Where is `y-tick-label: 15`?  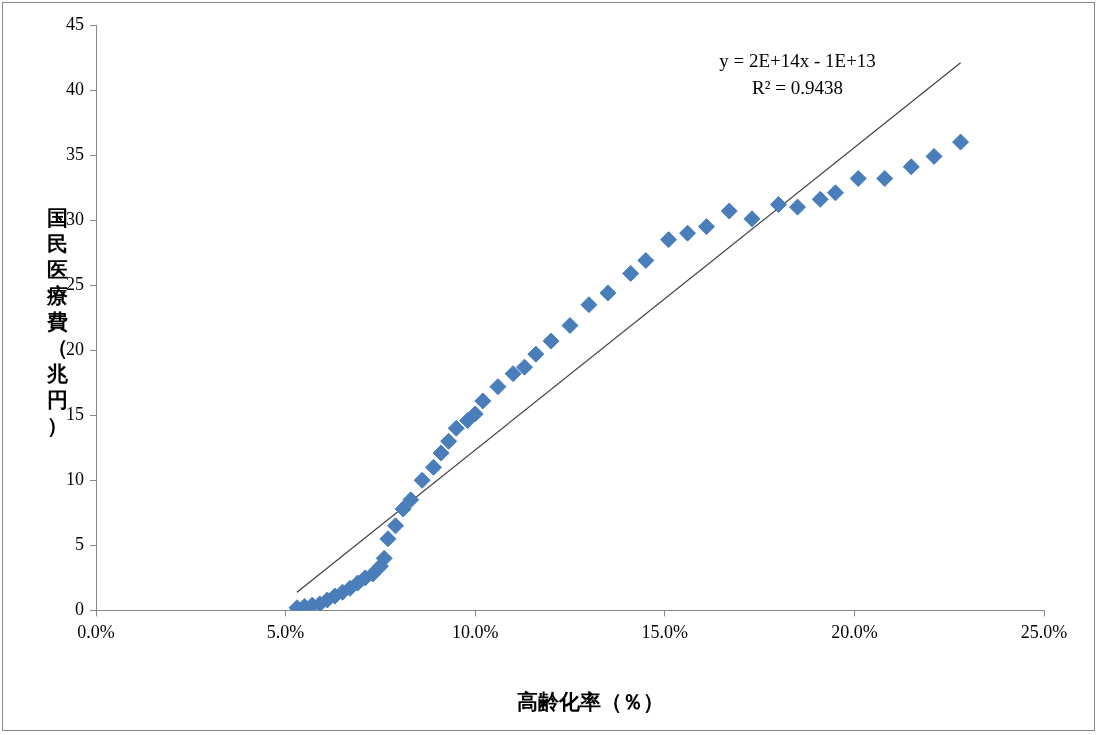 y-tick-label: 15 is located at coordinates (75, 414).